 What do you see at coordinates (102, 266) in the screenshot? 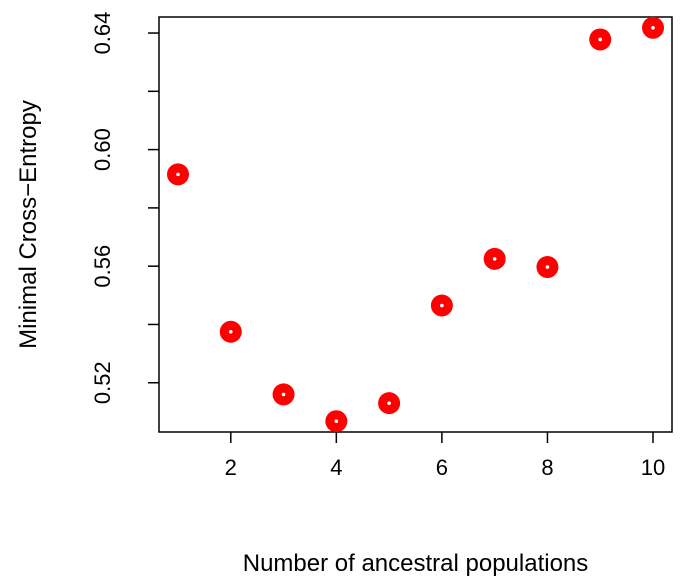
I see `y-tick-label: 0.56` at bounding box center [102, 266].